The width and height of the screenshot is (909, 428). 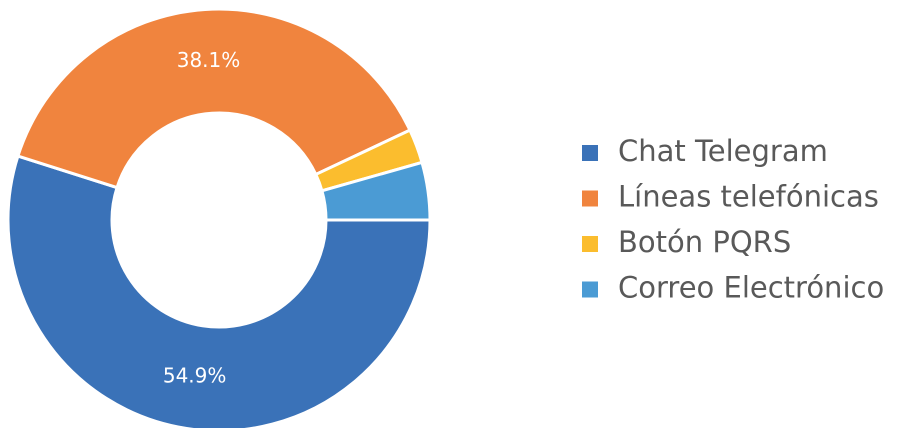 I want to click on data-label: 38.1%, so click(x=209, y=60).